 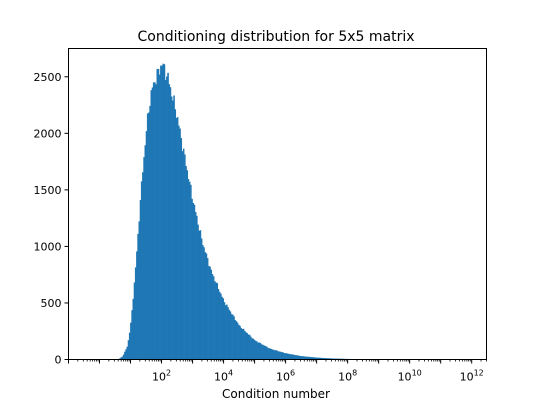 I want to click on y-tick-label: 2000, so click(x=48, y=133).